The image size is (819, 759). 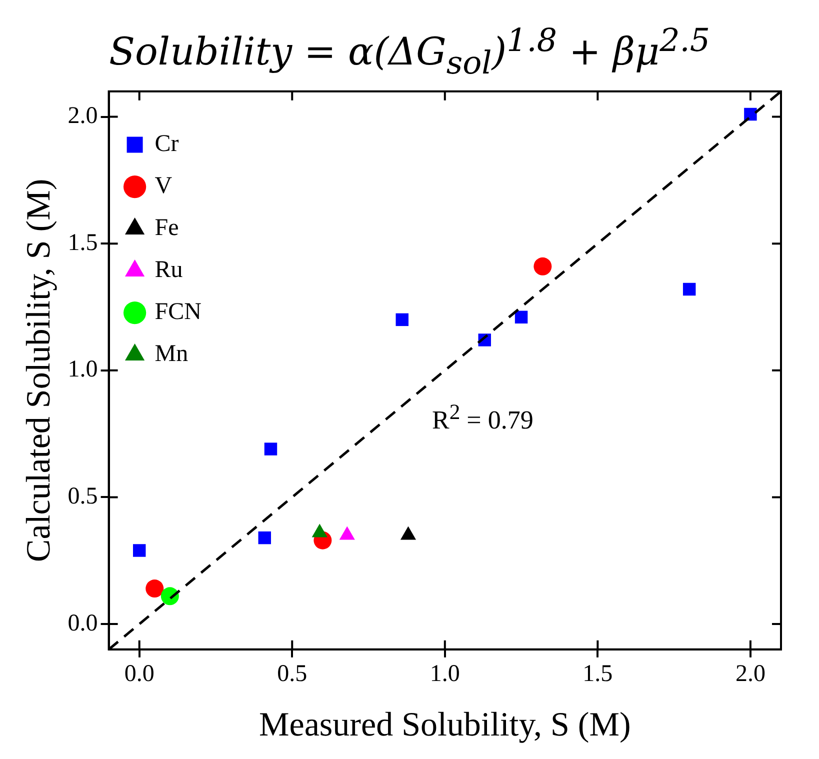 I want to click on legend-label: FCN, so click(x=178, y=312).